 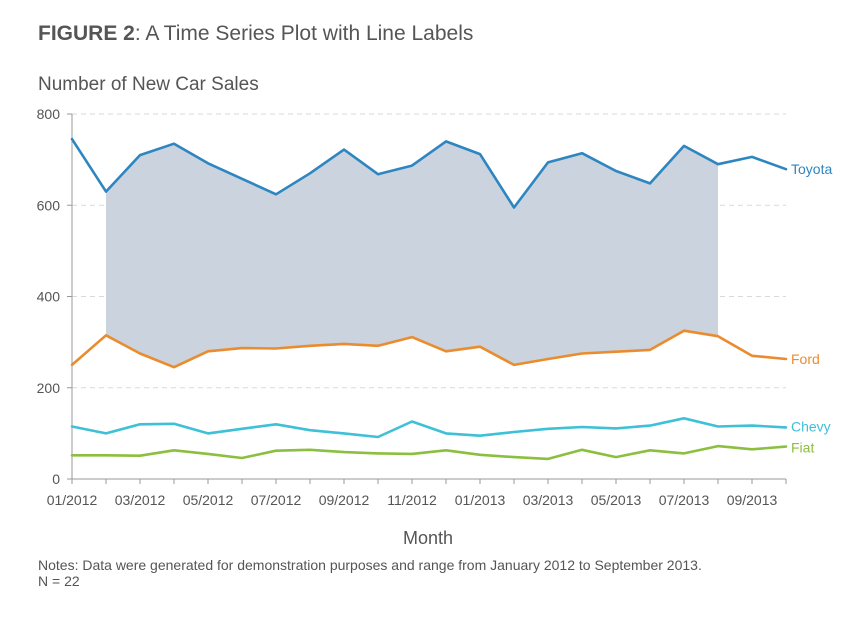 What do you see at coordinates (811, 308) in the screenshot?
I see `series-labels: Toyota Ford Chevy Fiat` at bounding box center [811, 308].